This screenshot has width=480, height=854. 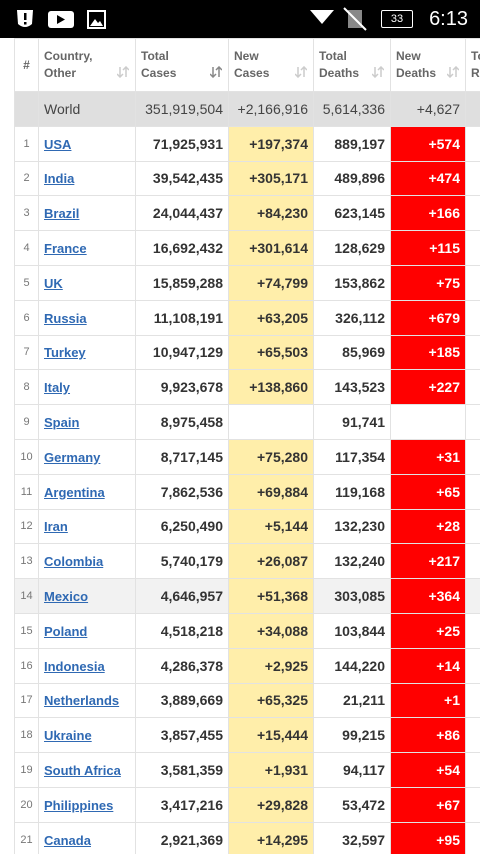 I want to click on country-row: 18 Ukraine 3,857,455 +15,444 99,215 +86, so click(x=247, y=735).